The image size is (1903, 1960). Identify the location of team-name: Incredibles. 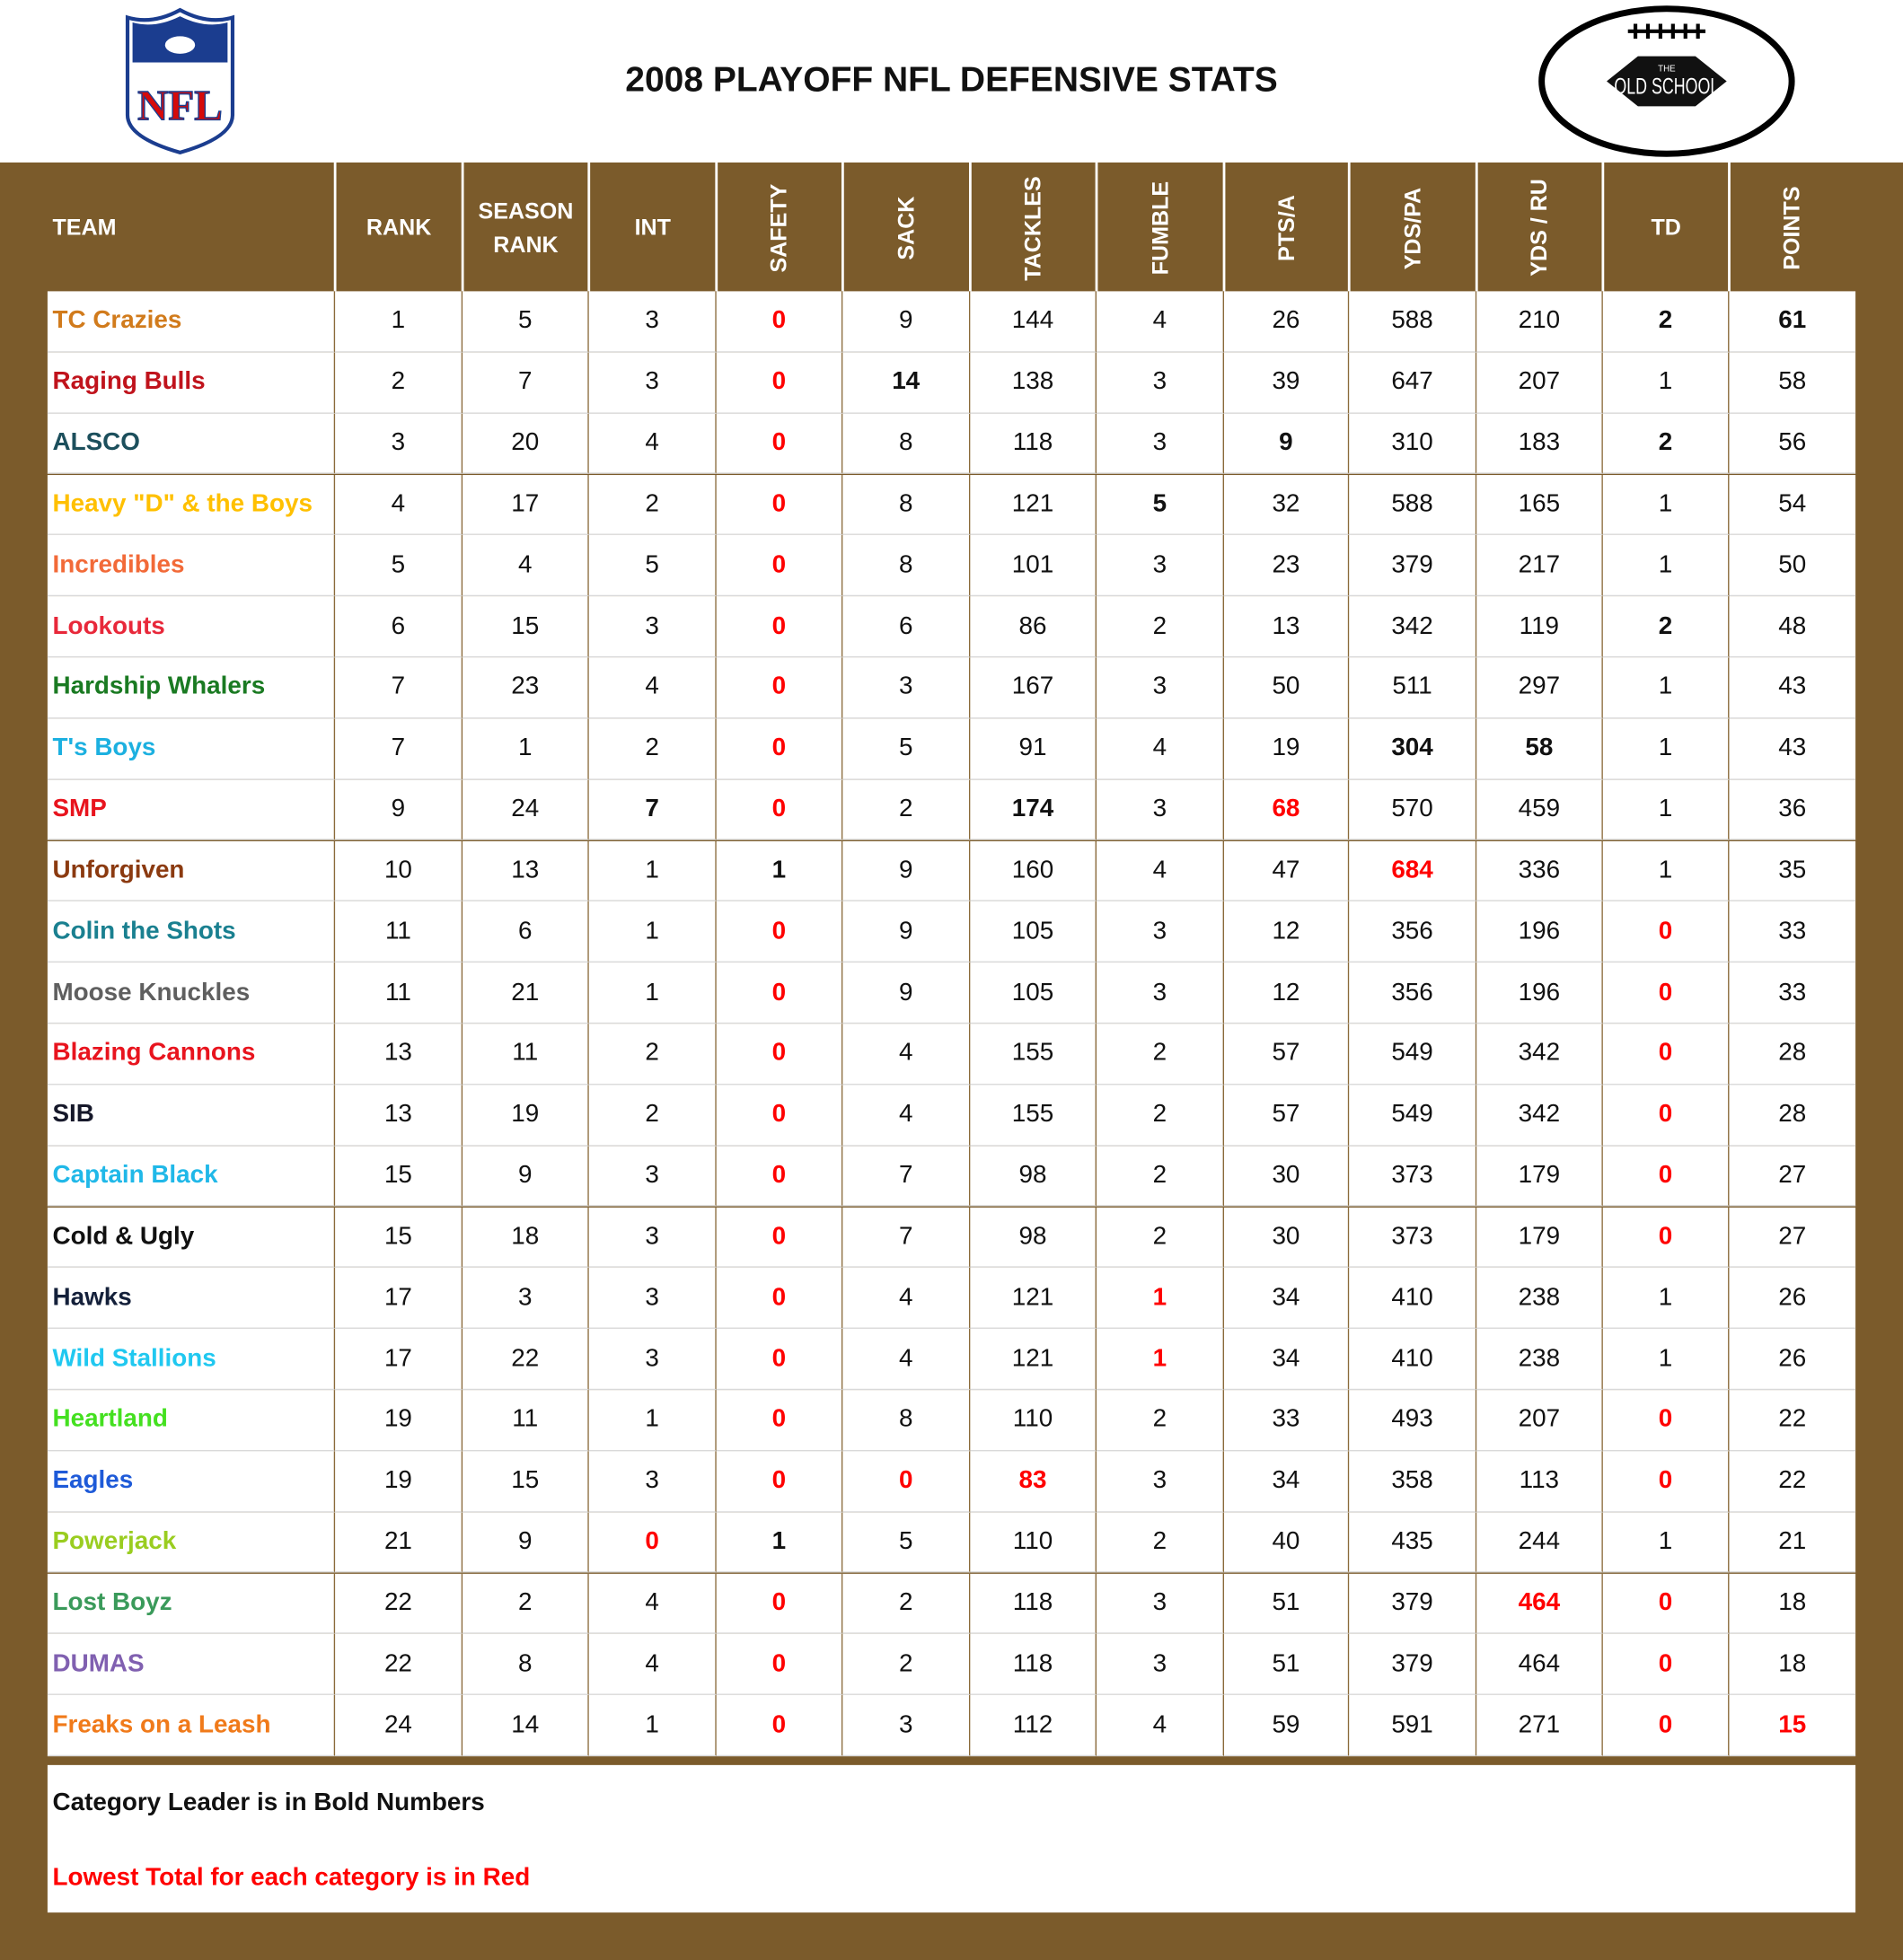
(191, 566).